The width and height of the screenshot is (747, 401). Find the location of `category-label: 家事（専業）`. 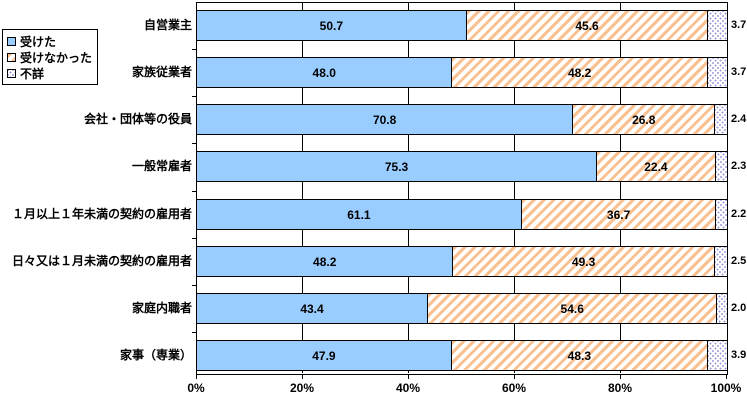

category-label: 家事（専業） is located at coordinates (155, 355).